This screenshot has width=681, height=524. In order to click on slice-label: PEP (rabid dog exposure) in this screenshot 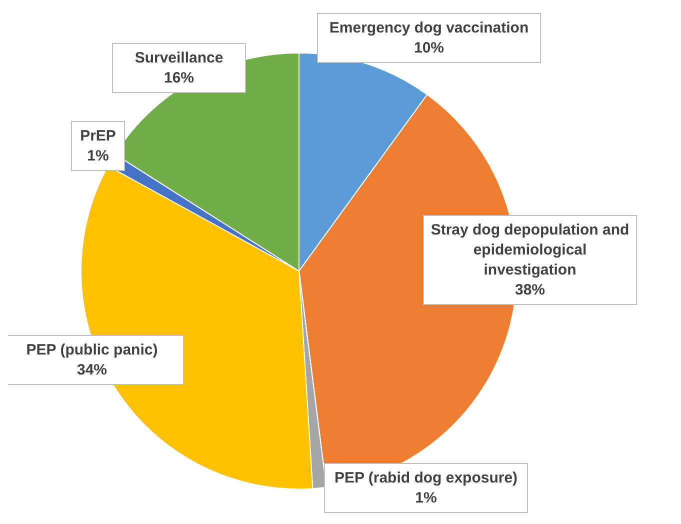, I will do `click(426, 478)`.